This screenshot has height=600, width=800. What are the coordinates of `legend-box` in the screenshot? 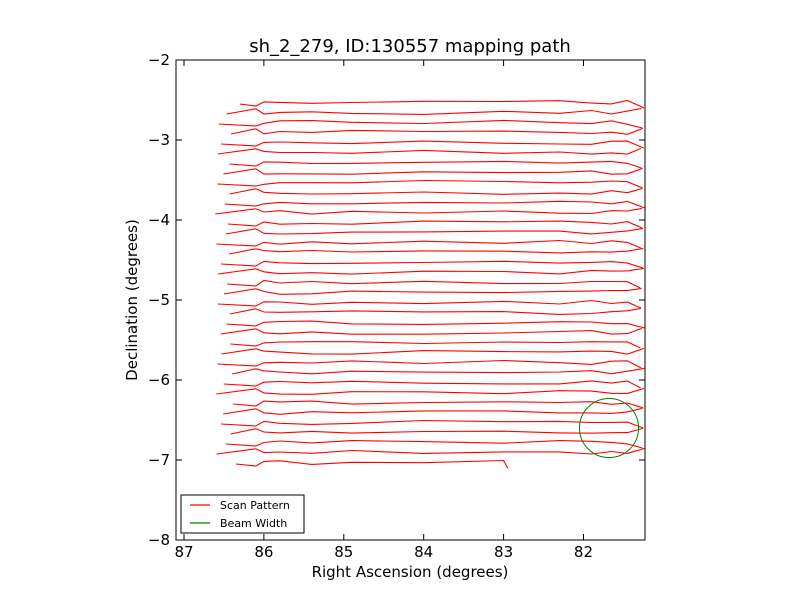 It's located at (242, 514).